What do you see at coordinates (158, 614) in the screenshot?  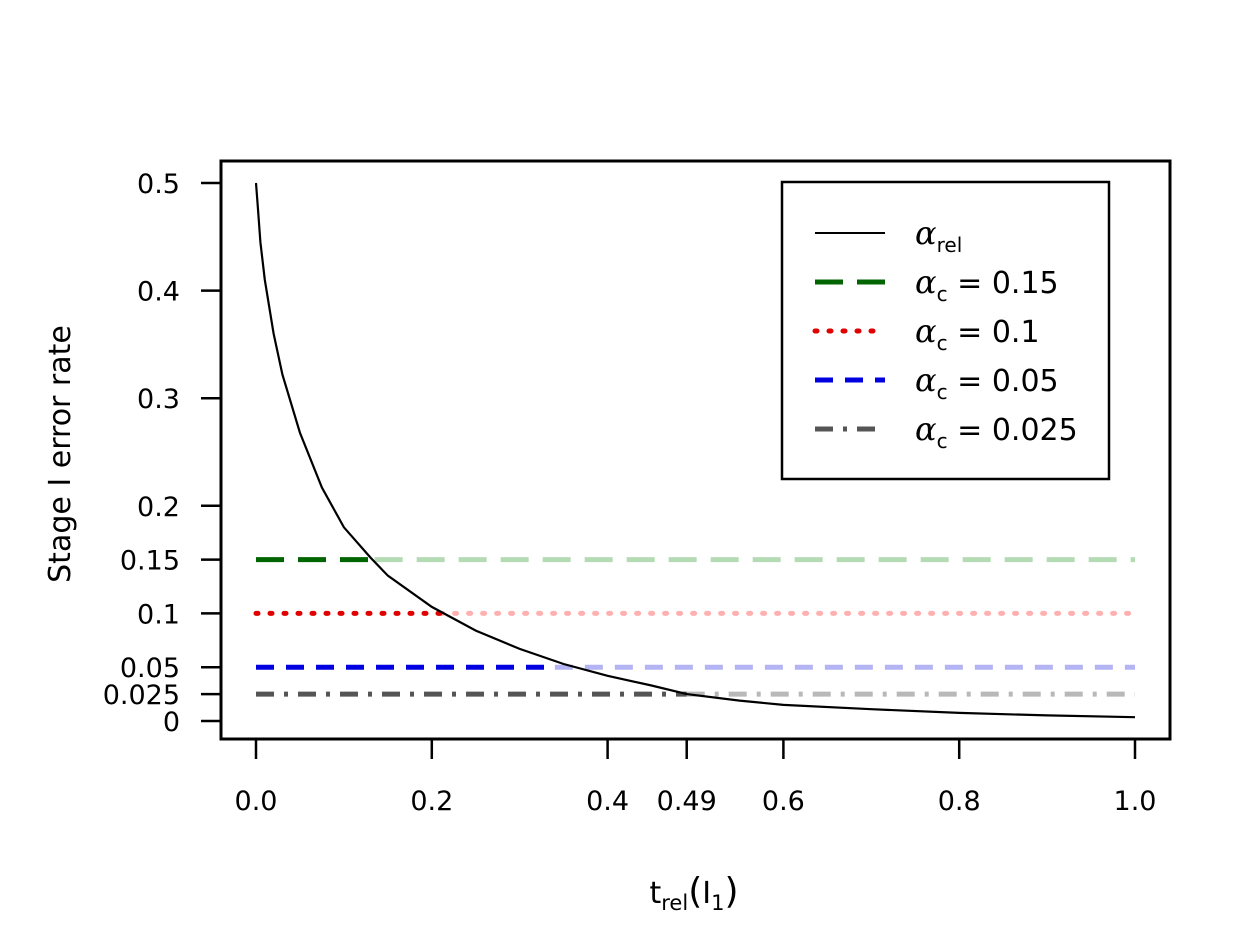 I see `y-tick-label: 0.1` at bounding box center [158, 614].